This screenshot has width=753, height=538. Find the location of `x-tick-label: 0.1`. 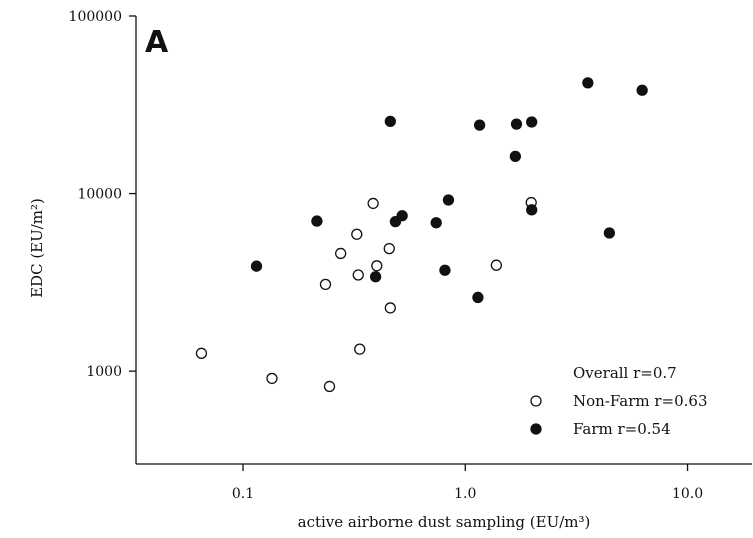

x-tick-label: 0.1 is located at coordinates (243, 494).